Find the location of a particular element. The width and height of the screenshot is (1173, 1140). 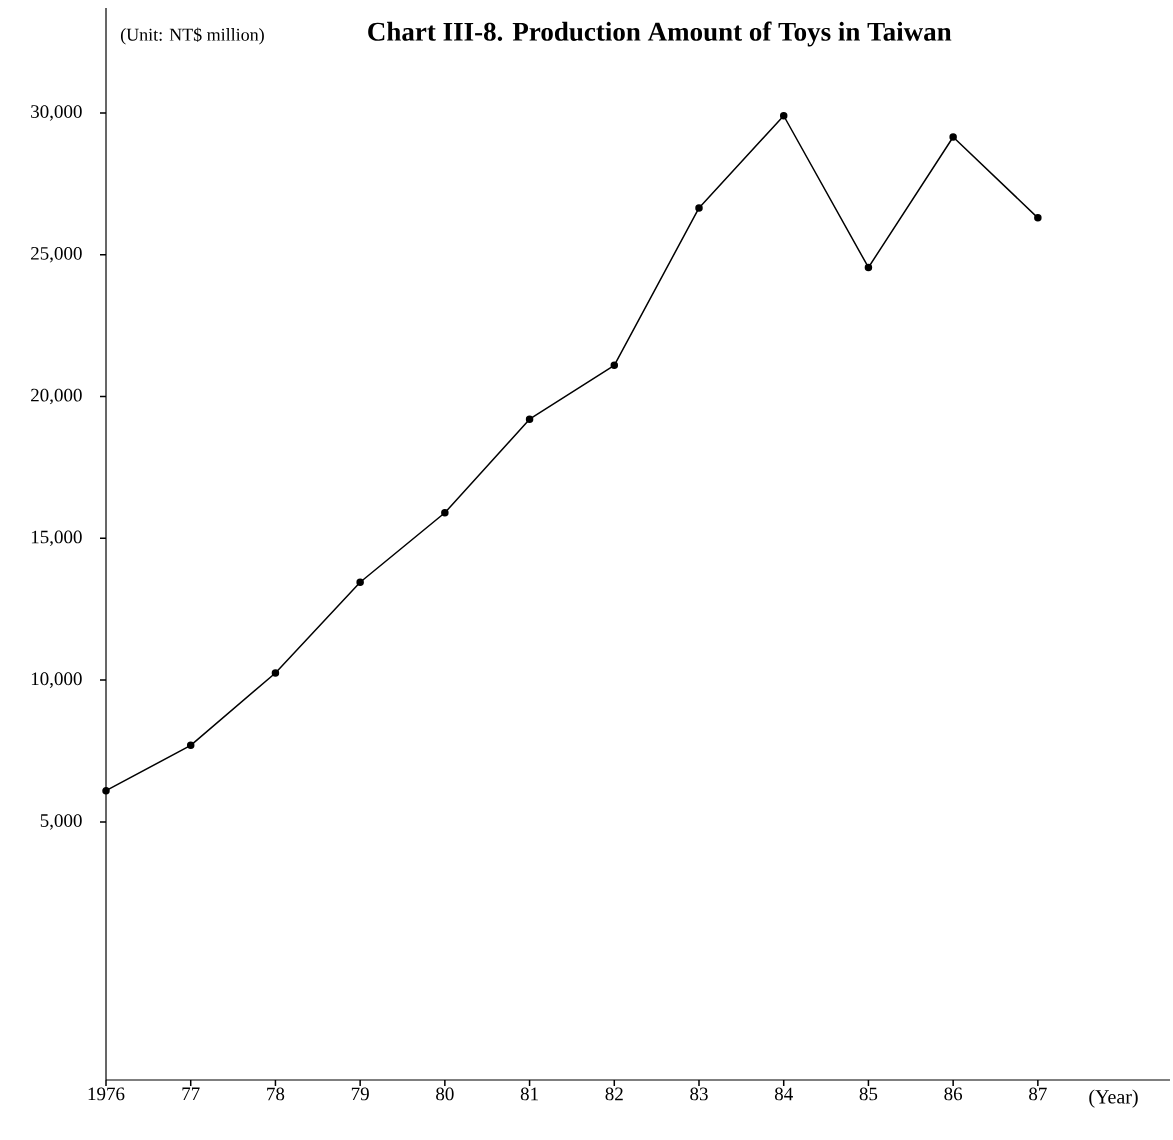

x-tick-label: 86 is located at coordinates (953, 1094).